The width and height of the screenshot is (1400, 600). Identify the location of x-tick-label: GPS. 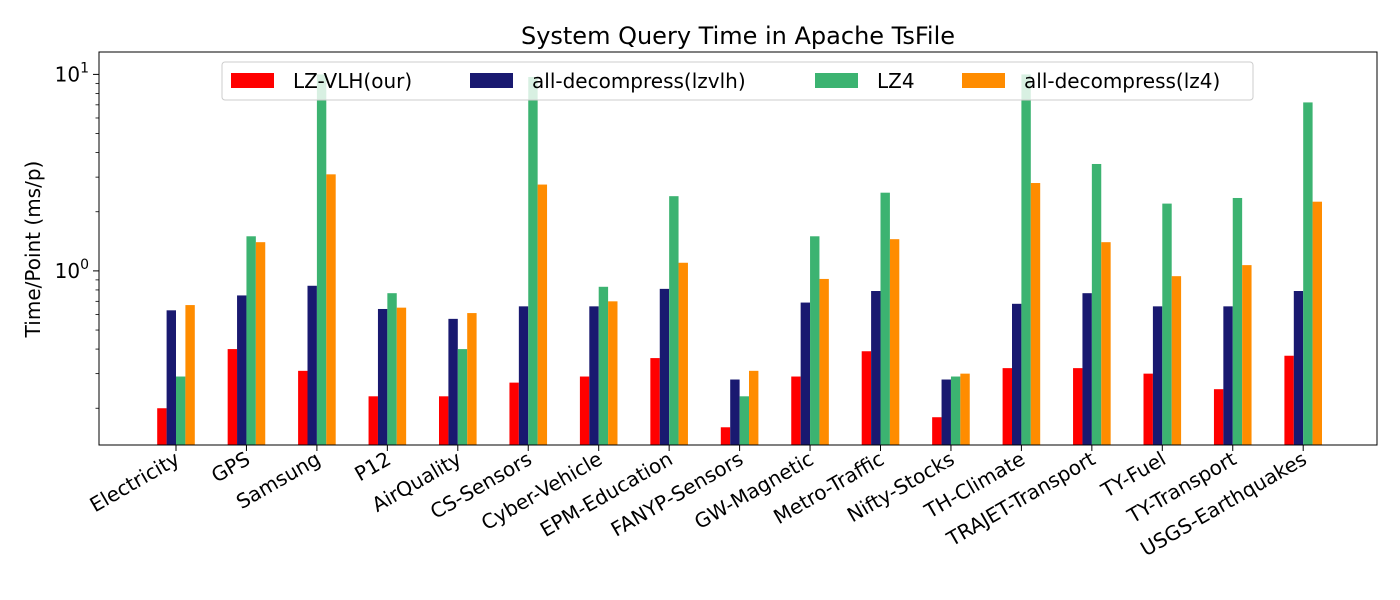
(230, 467).